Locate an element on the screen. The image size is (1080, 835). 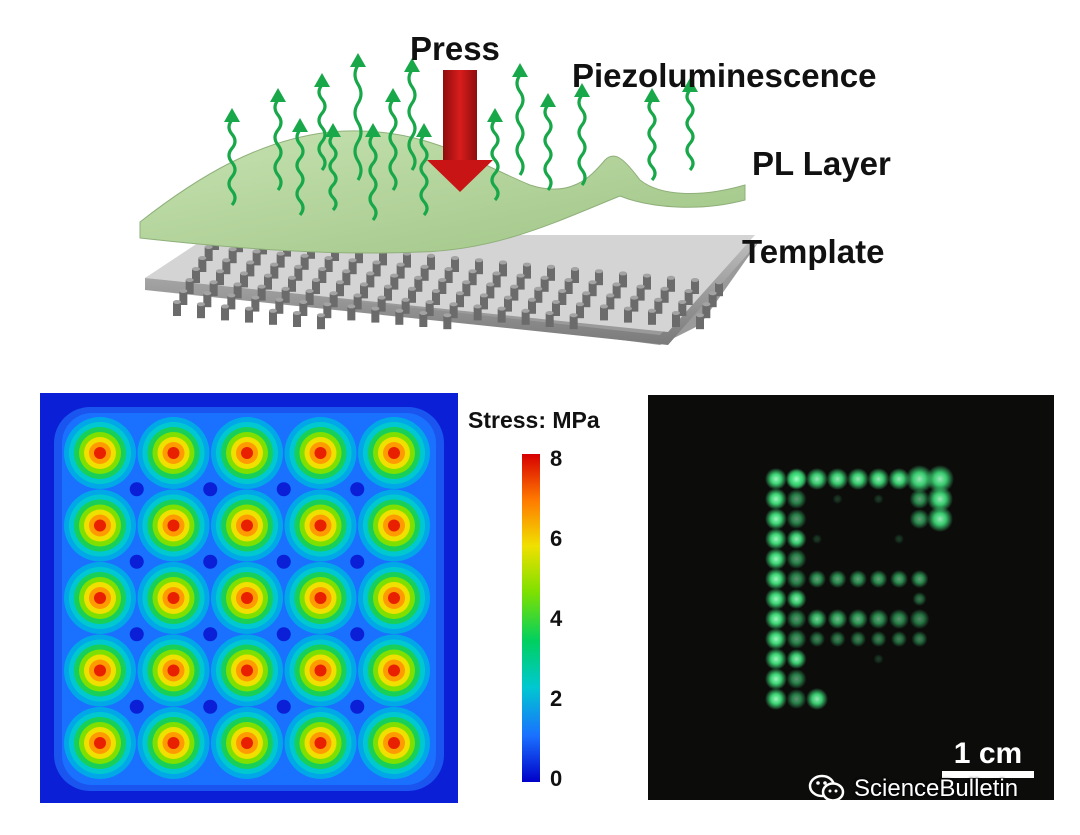
watermark: ScienceBulletin is located at coordinates (913, 789).